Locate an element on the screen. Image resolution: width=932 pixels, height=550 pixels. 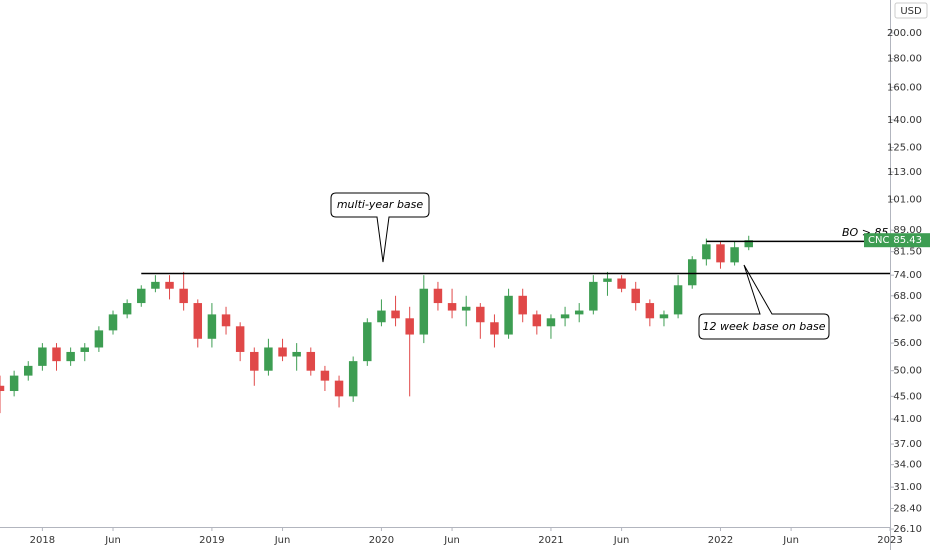
y-tick-label: 200.00 is located at coordinates (904, 33).